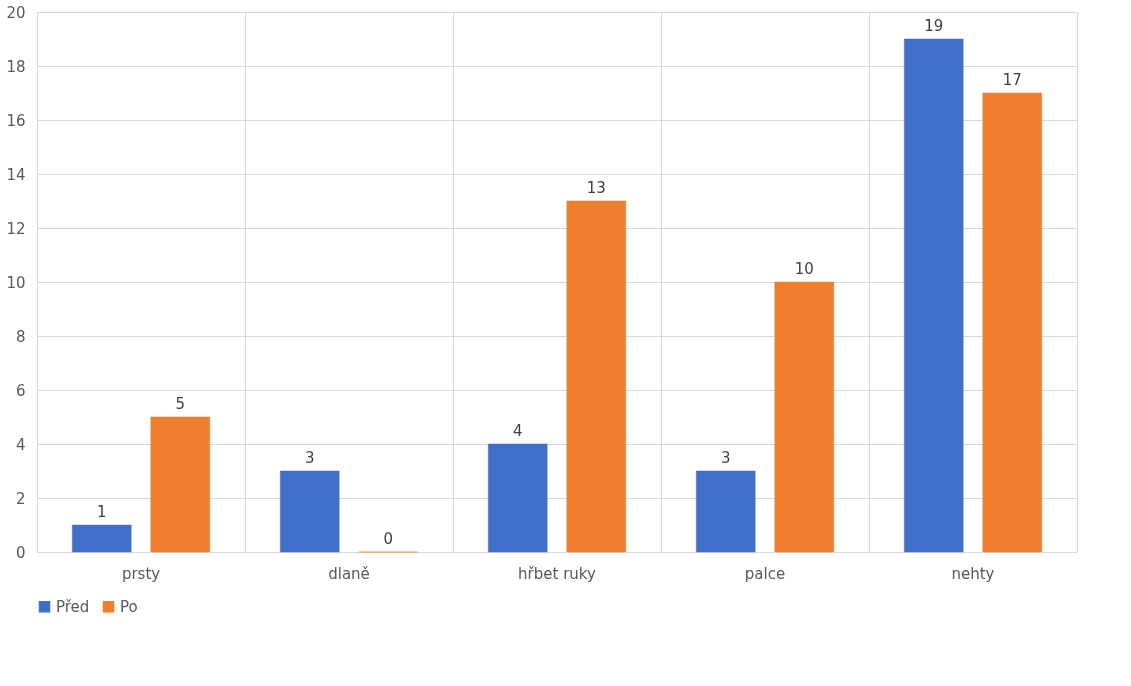 The image size is (1131, 686). Describe the element at coordinates (934, 26) in the screenshot. I see `data-label: 19` at that location.